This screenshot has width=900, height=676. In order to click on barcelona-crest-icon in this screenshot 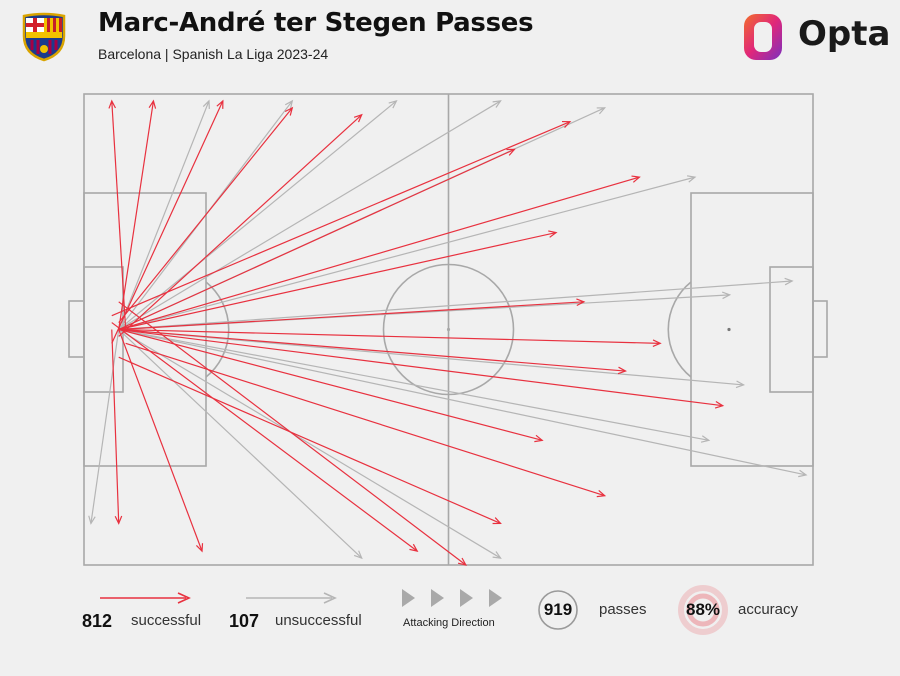, I will do `click(44, 37)`.